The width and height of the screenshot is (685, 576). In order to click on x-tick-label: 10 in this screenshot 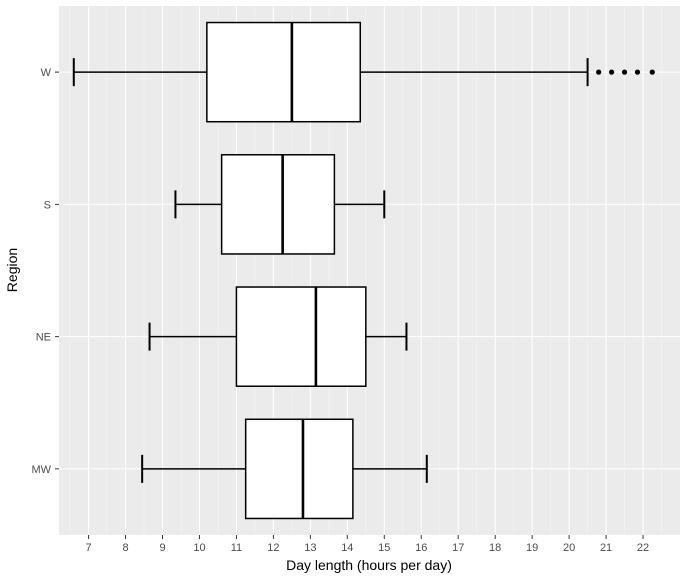, I will do `click(199, 548)`.